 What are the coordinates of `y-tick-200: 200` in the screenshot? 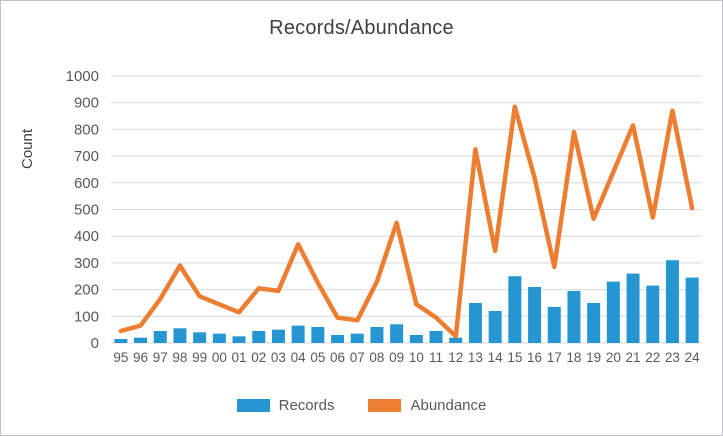 It's located at (86, 290).